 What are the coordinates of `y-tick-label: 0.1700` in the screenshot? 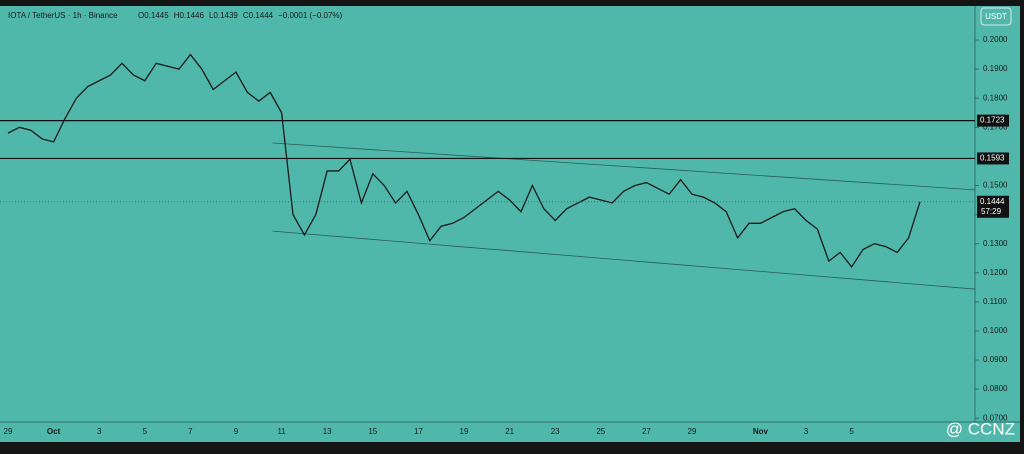 It's located at (995, 126).